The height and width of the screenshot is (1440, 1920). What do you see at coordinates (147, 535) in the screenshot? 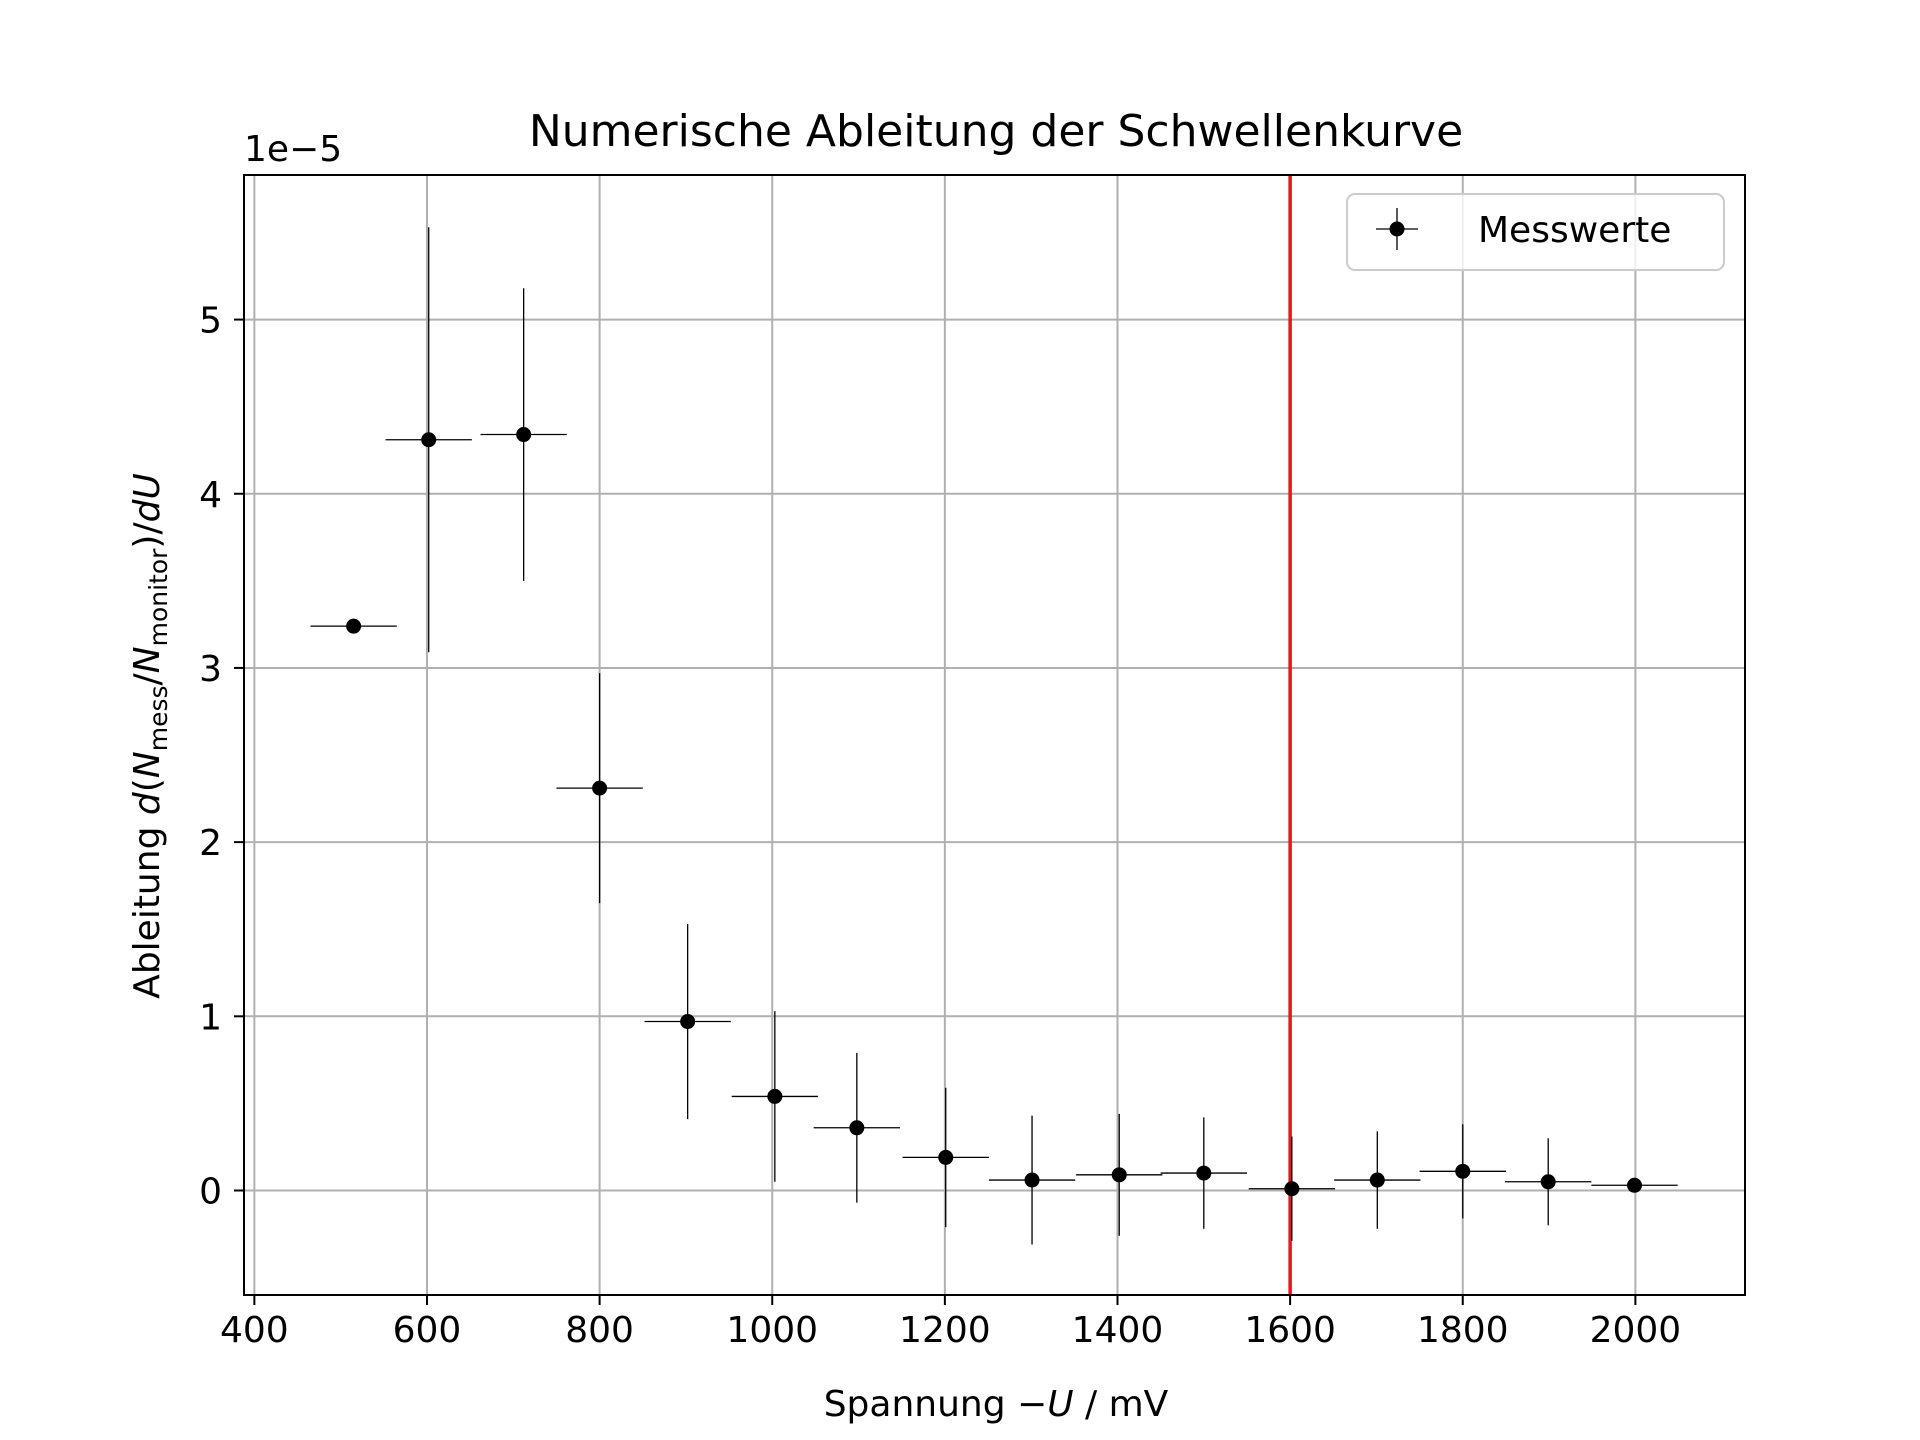
I see `y-axis-label-close: )/` at bounding box center [147, 535].